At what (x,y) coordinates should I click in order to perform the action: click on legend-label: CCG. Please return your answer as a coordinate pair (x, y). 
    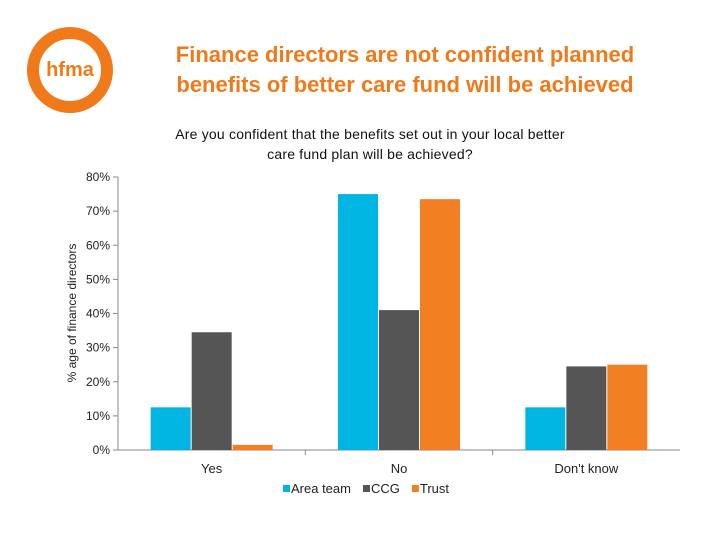
    Looking at the image, I should click on (385, 488).